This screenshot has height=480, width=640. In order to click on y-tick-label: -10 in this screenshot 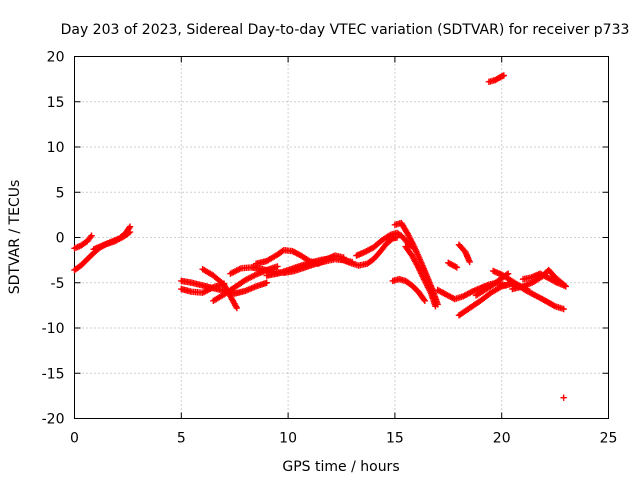, I will do `click(53, 329)`.